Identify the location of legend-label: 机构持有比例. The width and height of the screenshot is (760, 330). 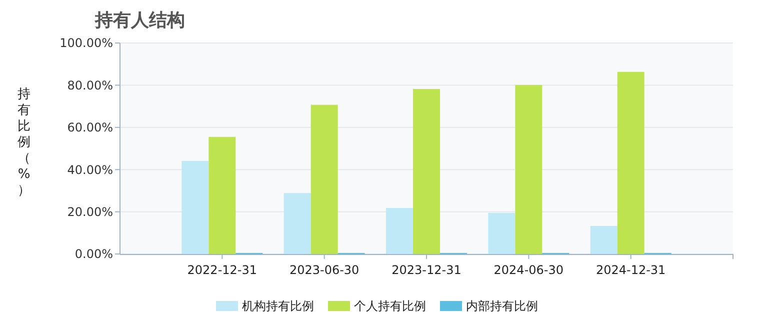
(278, 306).